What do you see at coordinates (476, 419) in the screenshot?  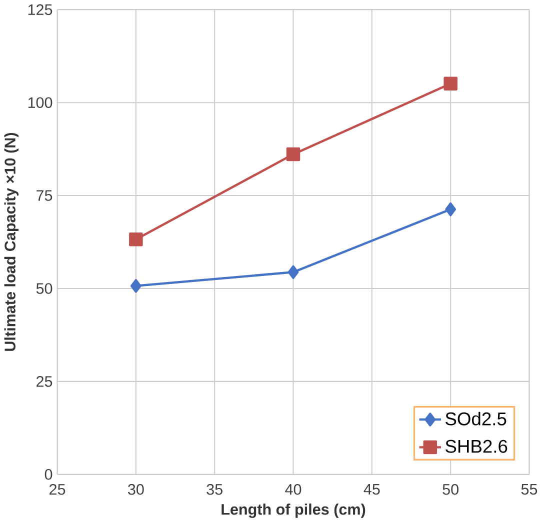 I see `legend-label: SOd2.5` at bounding box center [476, 419].